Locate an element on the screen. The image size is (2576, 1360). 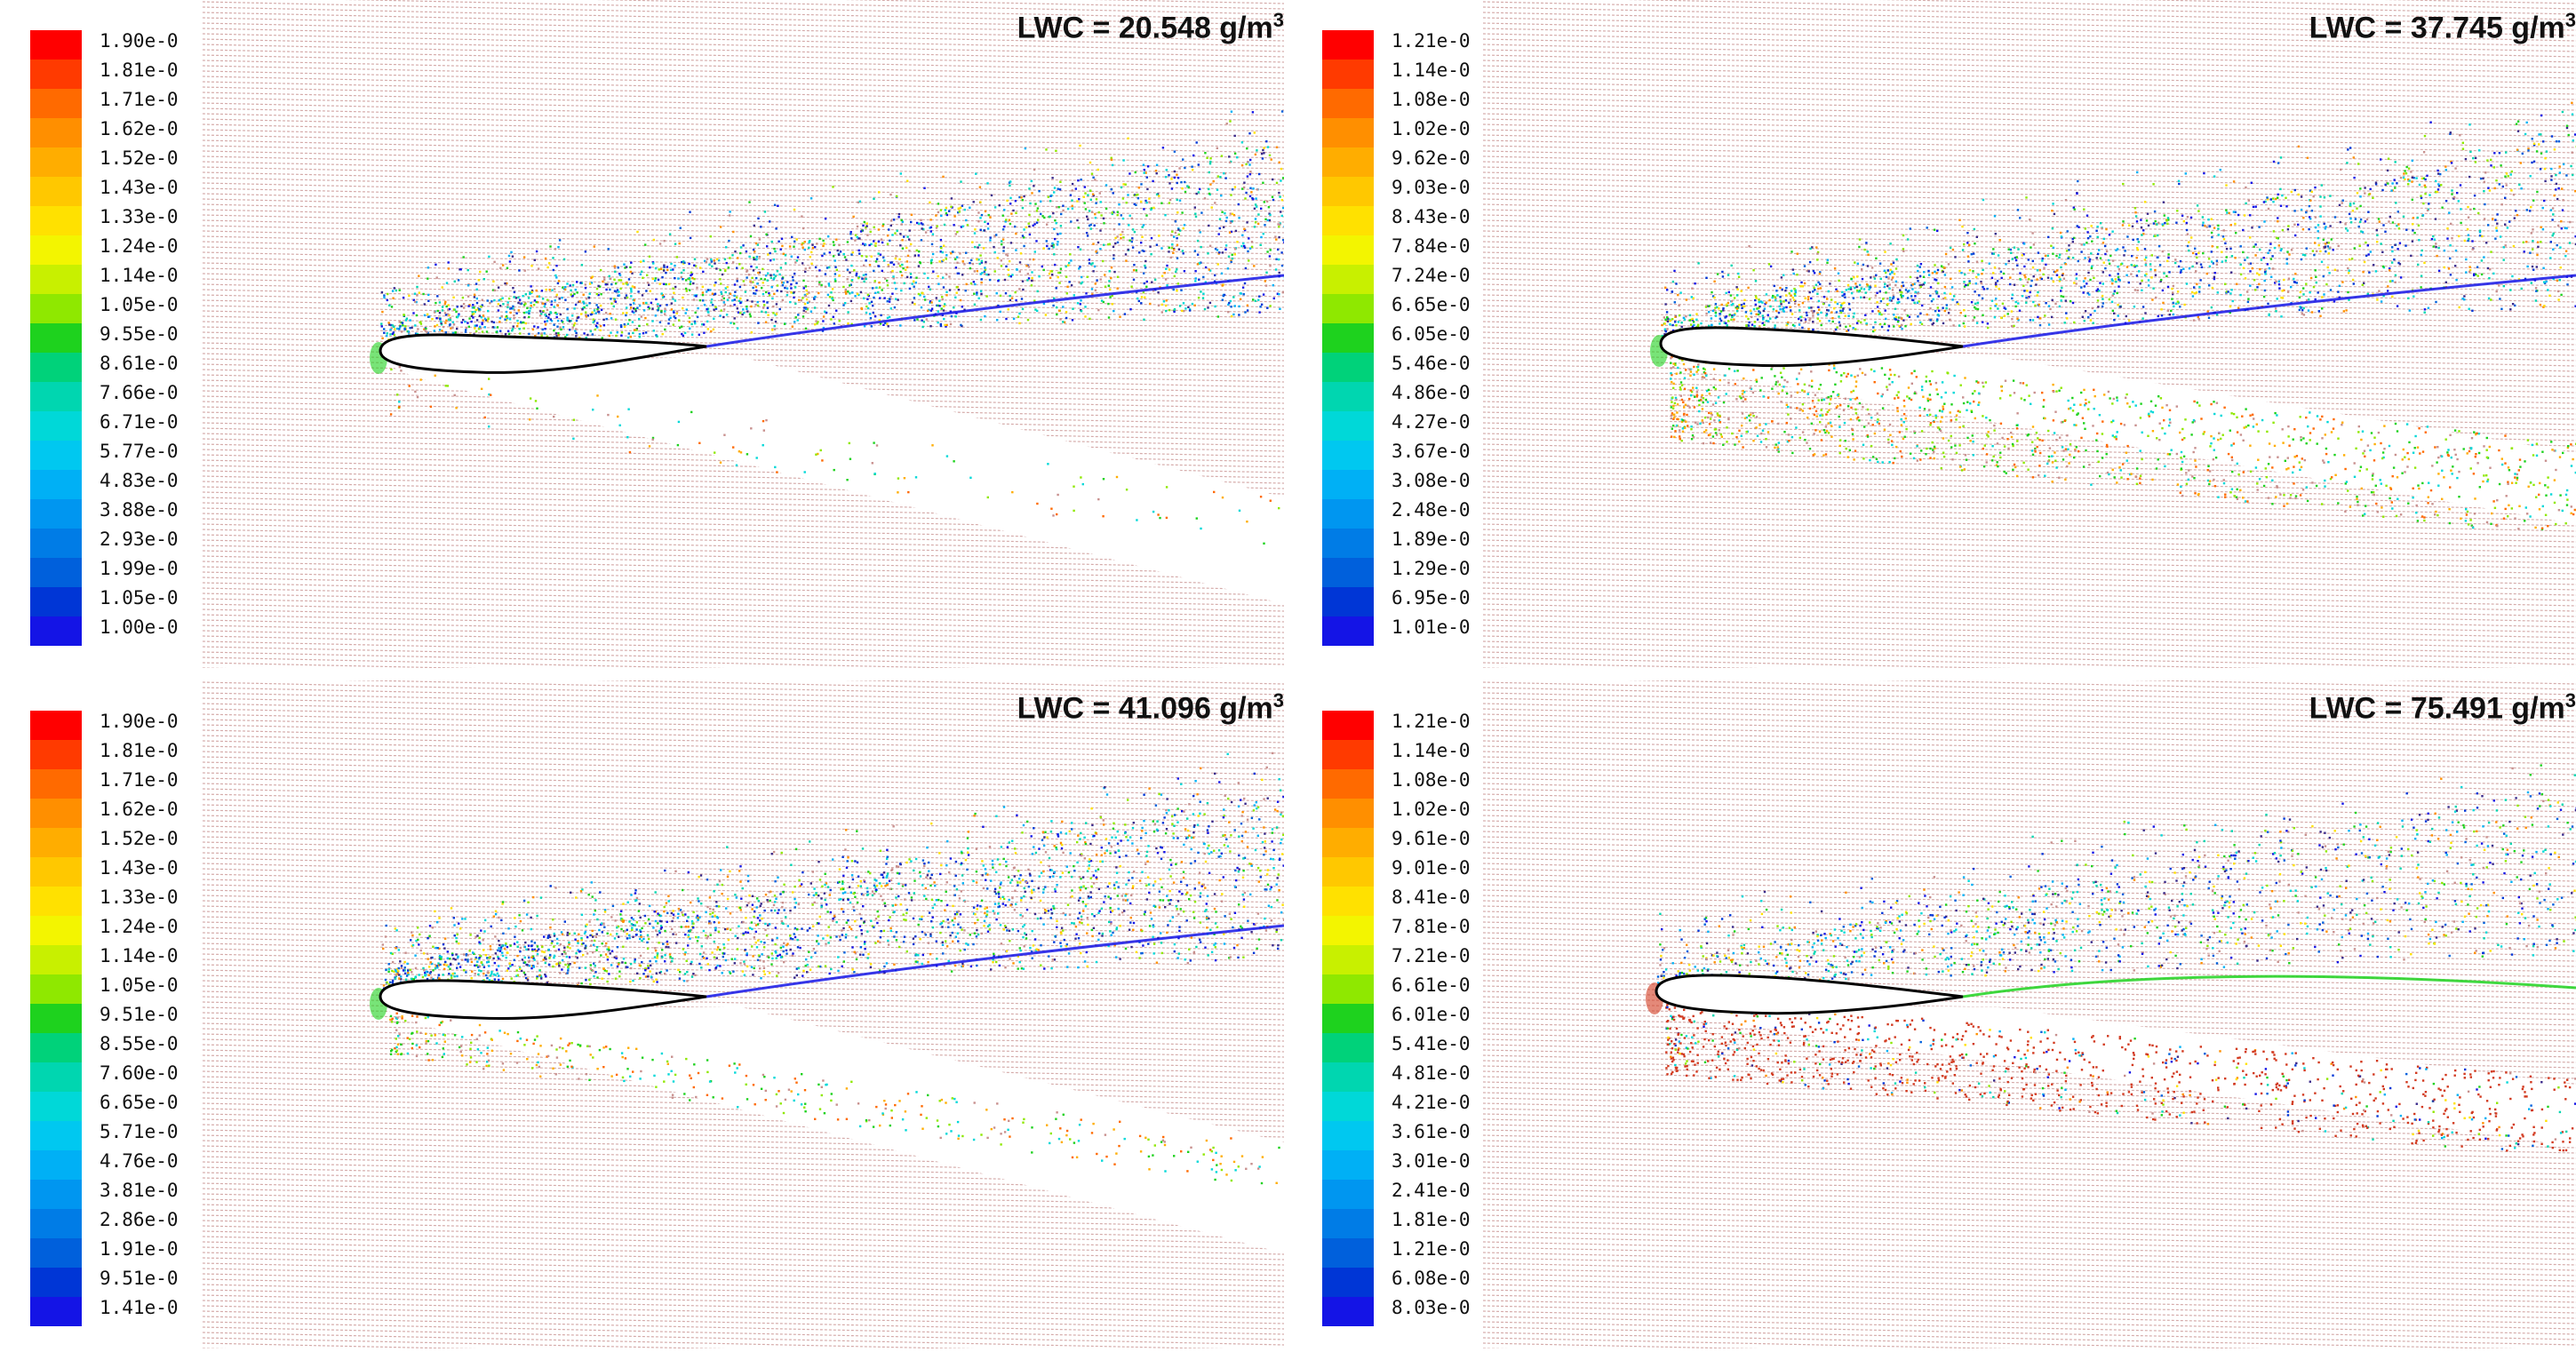
colorbar-tick-label: 8.61e-0 is located at coordinates (139, 363).